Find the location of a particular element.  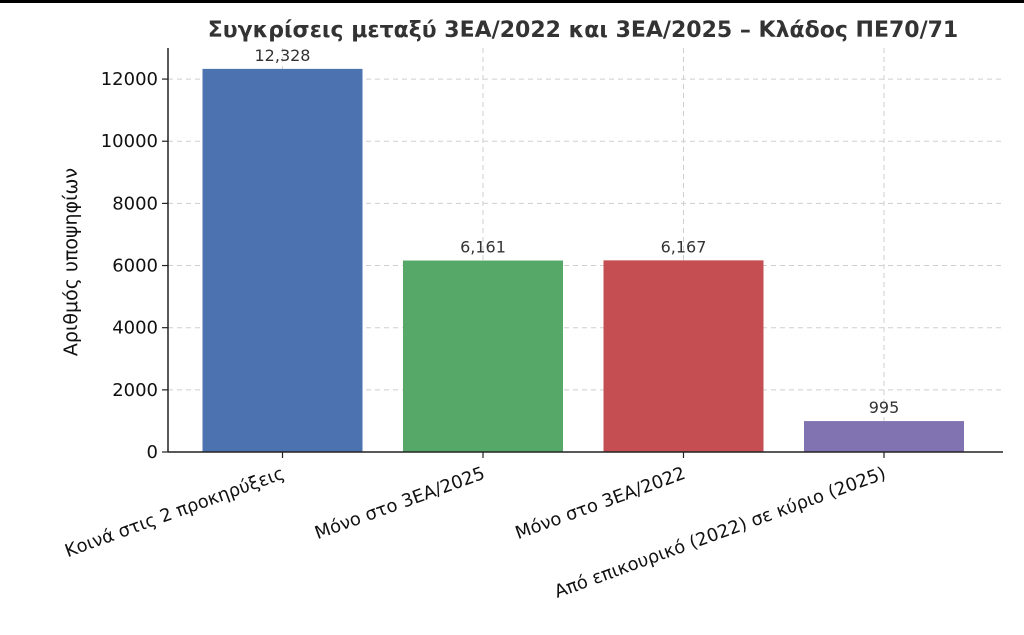

data-label: 6,167 is located at coordinates (684, 246).